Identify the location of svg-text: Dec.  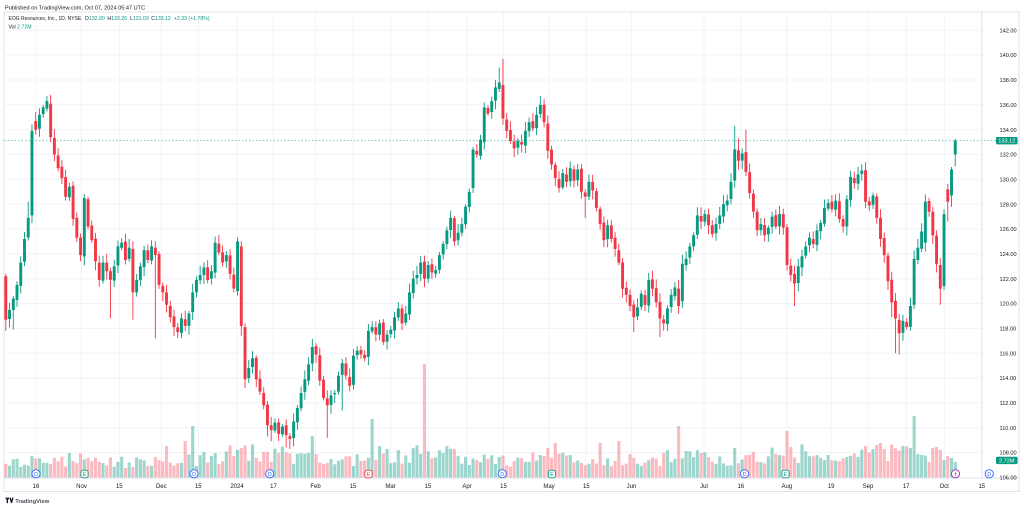
(161, 487).